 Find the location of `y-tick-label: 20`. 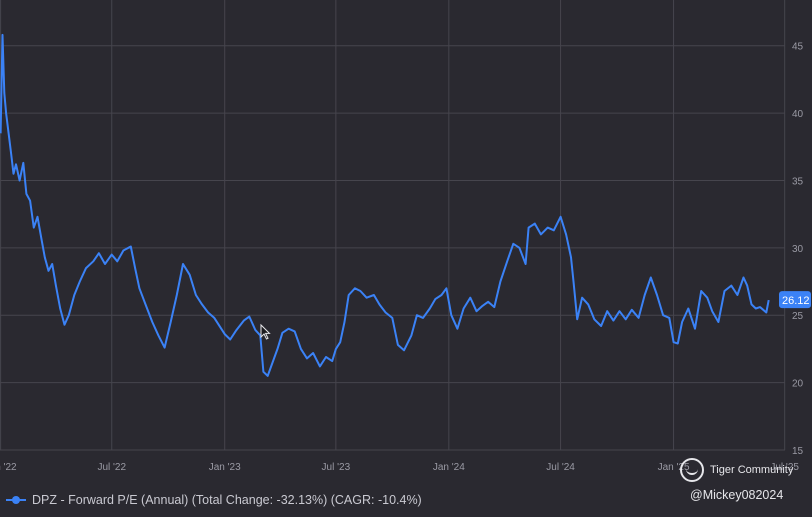

y-tick-label: 20 is located at coordinates (798, 384).